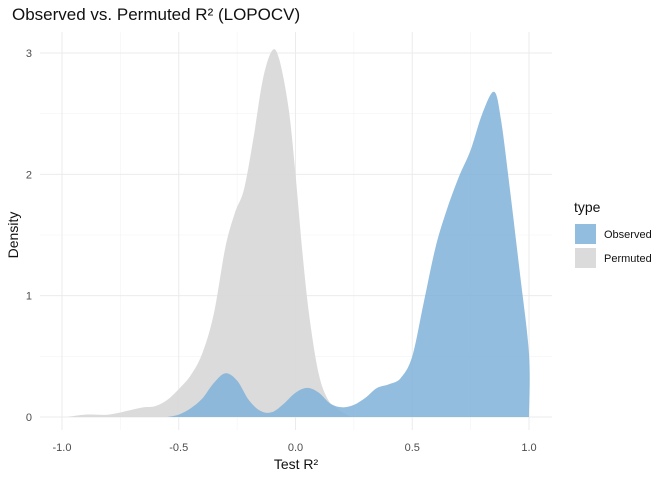  I want to click on legend-label-observed: Observed, so click(628, 235).